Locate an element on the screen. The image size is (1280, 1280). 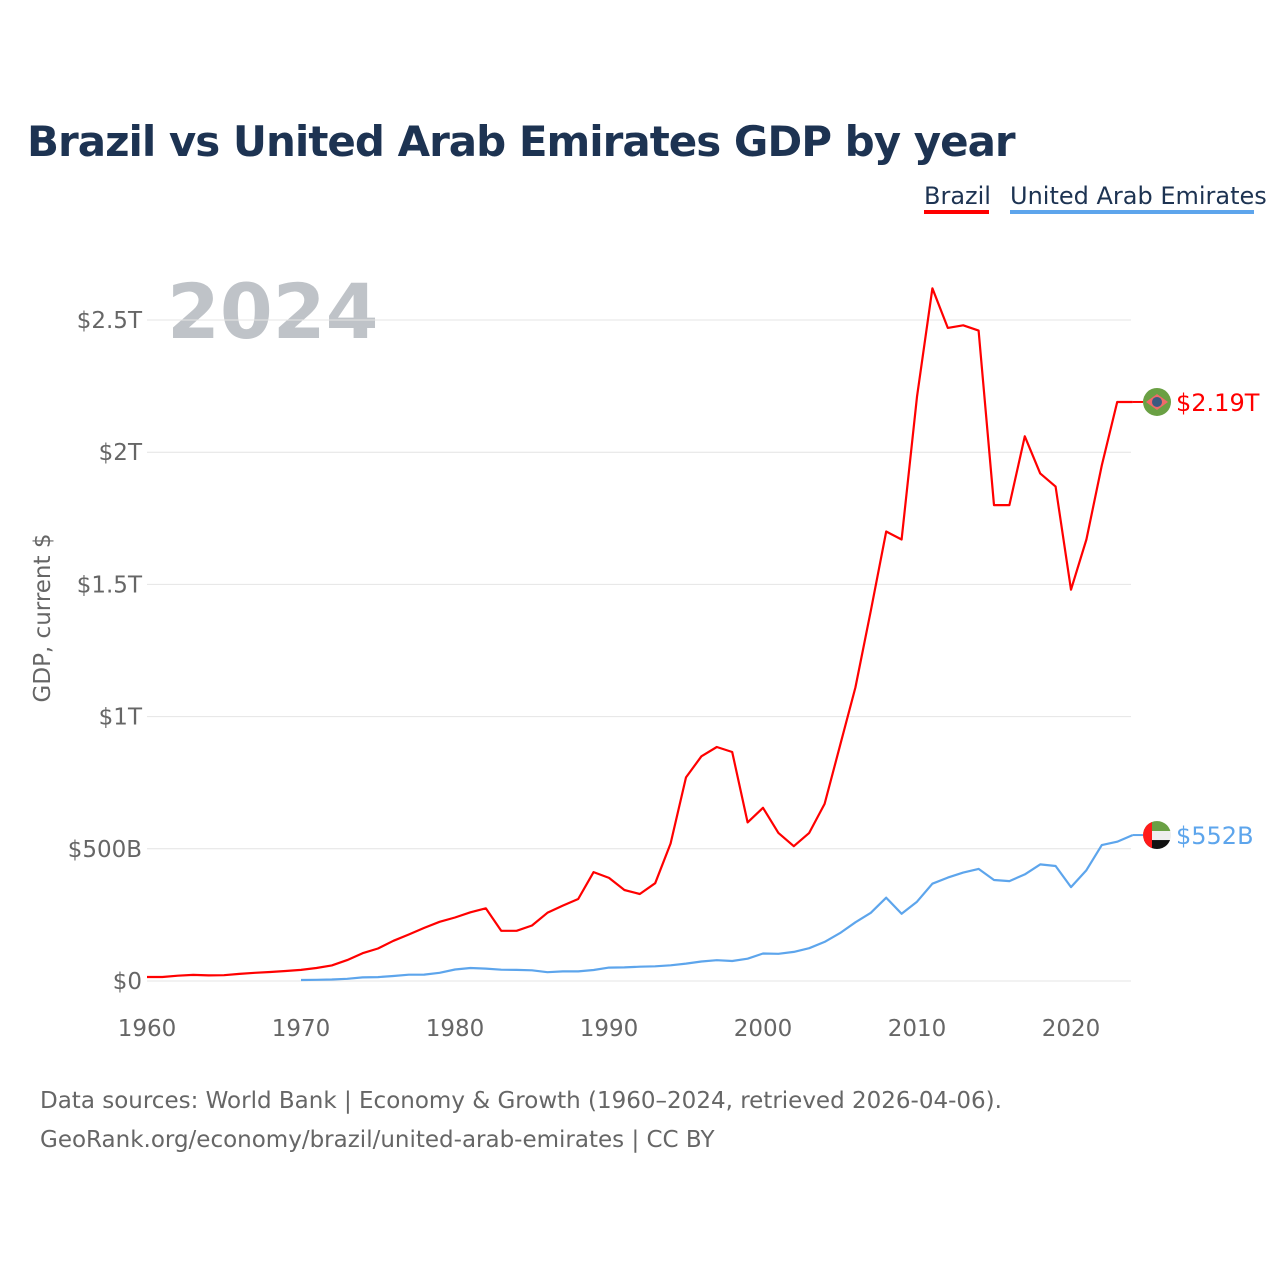
y-tick-label: $2.5T is located at coordinates (110, 321).